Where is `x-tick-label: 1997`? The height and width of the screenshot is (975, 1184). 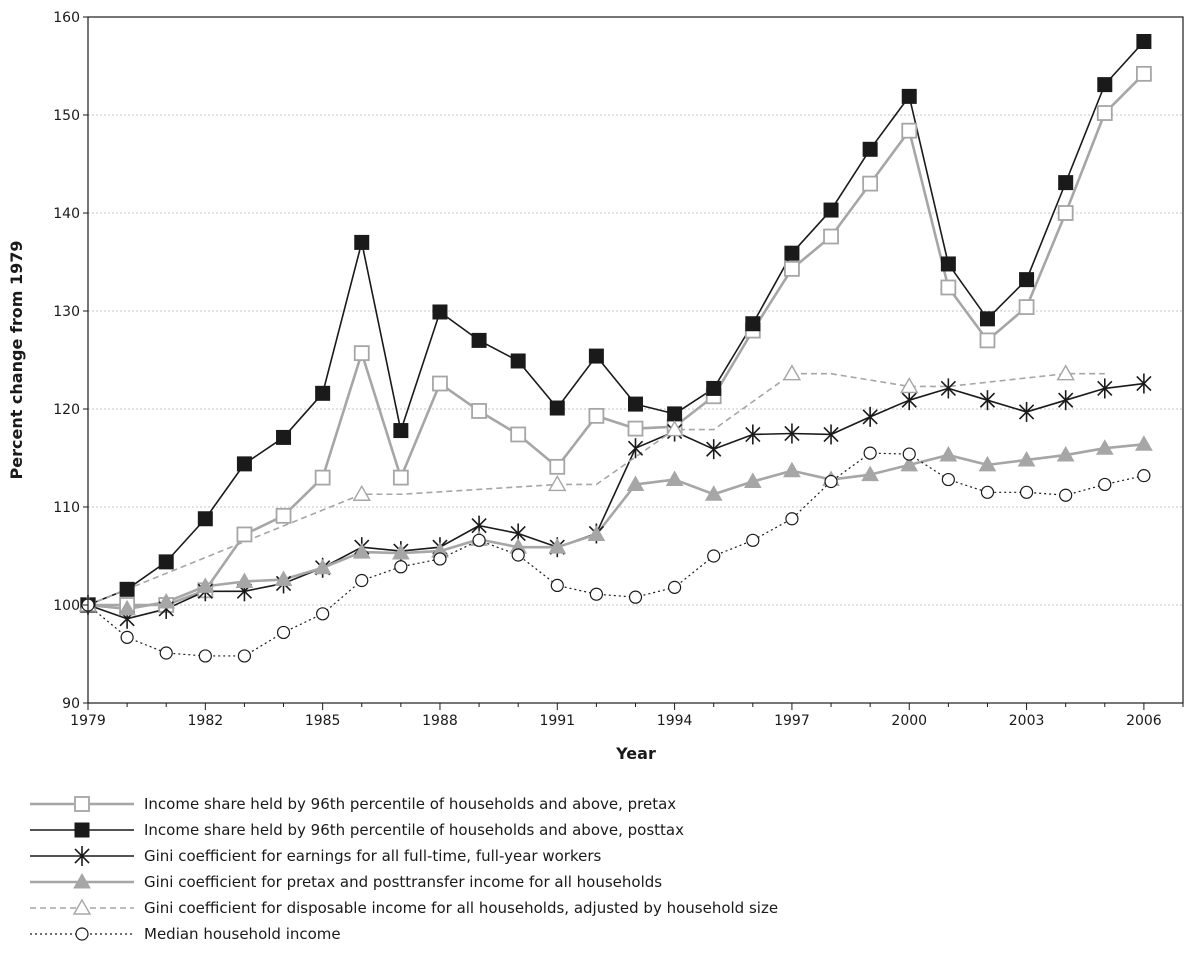 x-tick-label: 1997 is located at coordinates (792, 721).